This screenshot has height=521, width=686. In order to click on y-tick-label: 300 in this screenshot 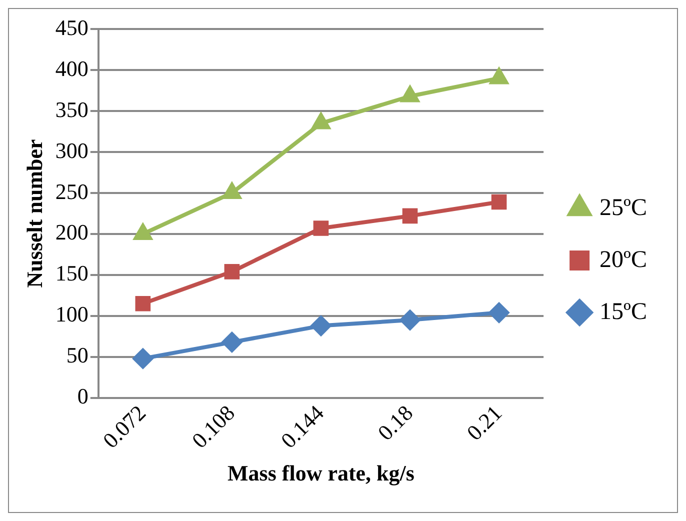, I will do `click(71, 150)`.